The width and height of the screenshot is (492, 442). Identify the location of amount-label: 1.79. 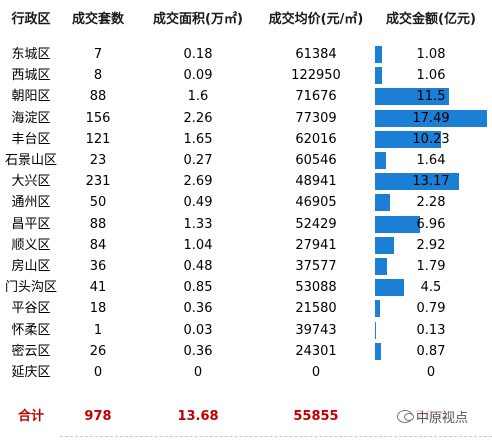
(431, 266).